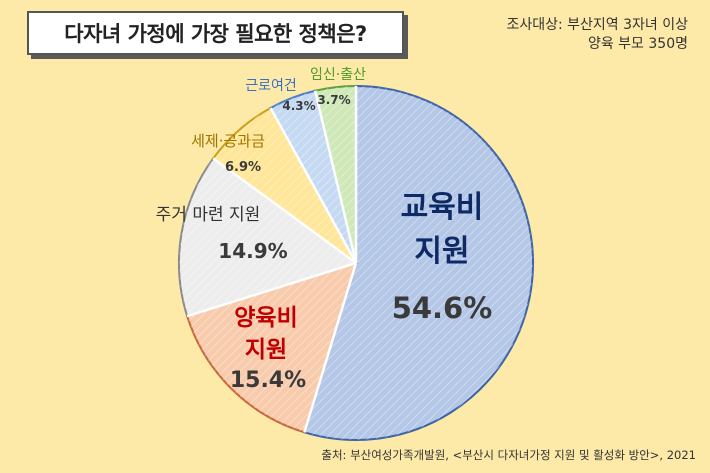 This screenshot has height=473, width=710. What do you see at coordinates (252, 251) in the screenshot?
I see `slice-value-3: 14.9%` at bounding box center [252, 251].